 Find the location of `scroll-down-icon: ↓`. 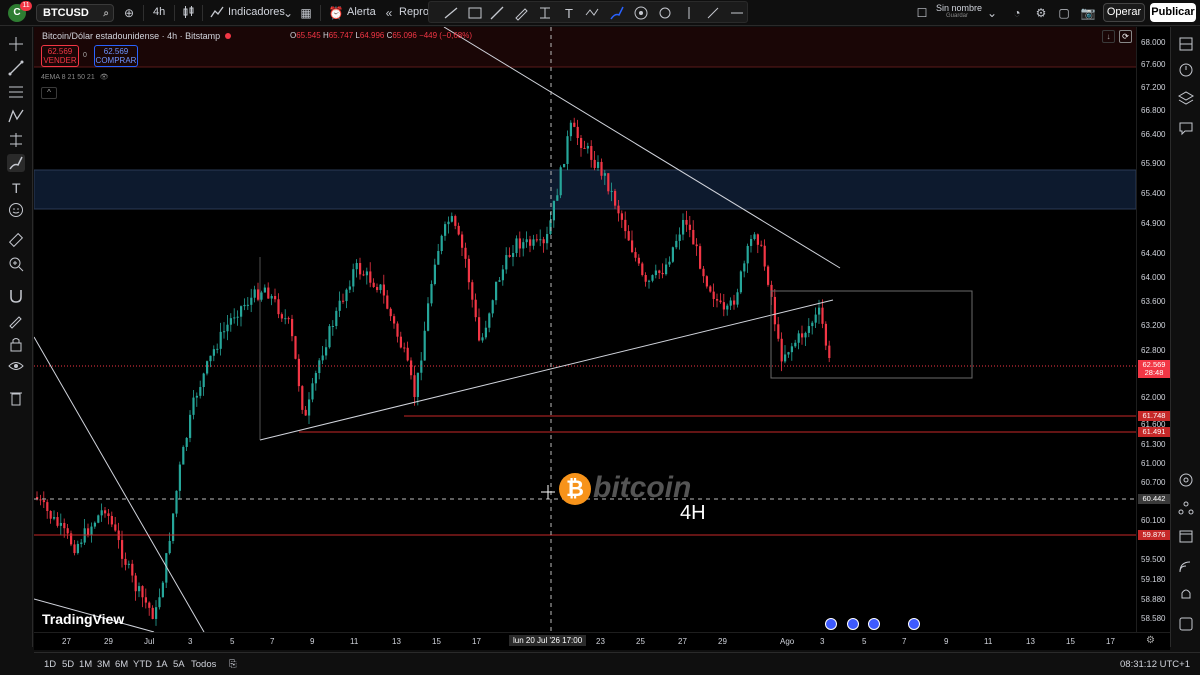

scroll-down-icon: ↓ is located at coordinates (1108, 36).